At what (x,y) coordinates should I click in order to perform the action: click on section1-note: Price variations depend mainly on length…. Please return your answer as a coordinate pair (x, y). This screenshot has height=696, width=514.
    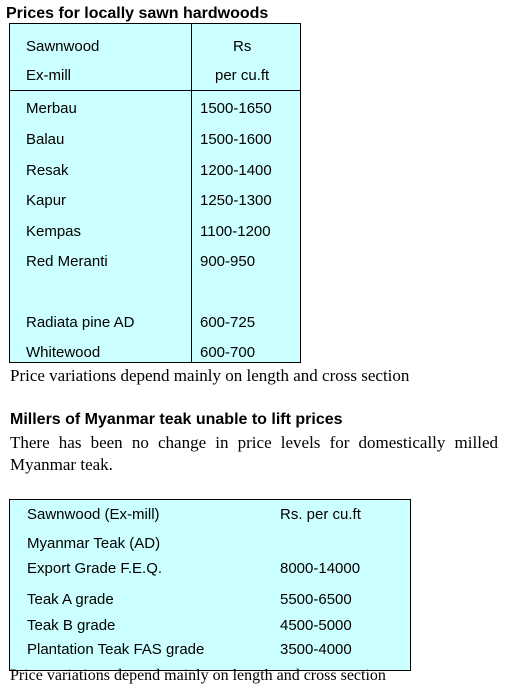
    Looking at the image, I should click on (210, 375).